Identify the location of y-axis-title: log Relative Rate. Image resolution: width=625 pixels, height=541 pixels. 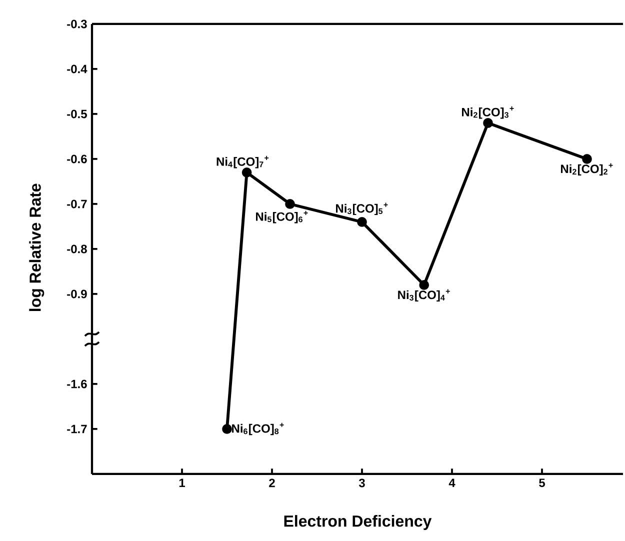
(36, 247).